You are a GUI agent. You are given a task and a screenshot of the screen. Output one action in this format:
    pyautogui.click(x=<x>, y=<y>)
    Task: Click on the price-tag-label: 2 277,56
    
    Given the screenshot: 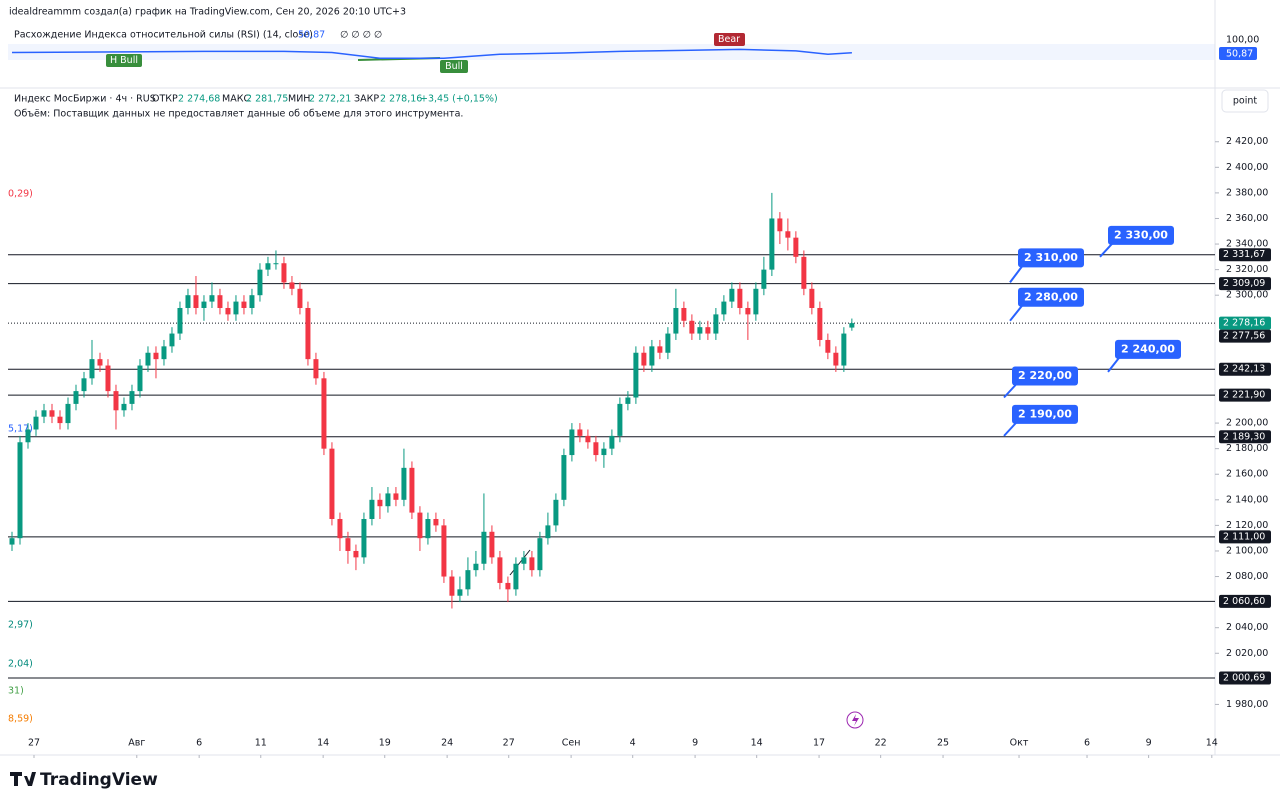 What is the action you would take?
    pyautogui.click(x=1244, y=336)
    